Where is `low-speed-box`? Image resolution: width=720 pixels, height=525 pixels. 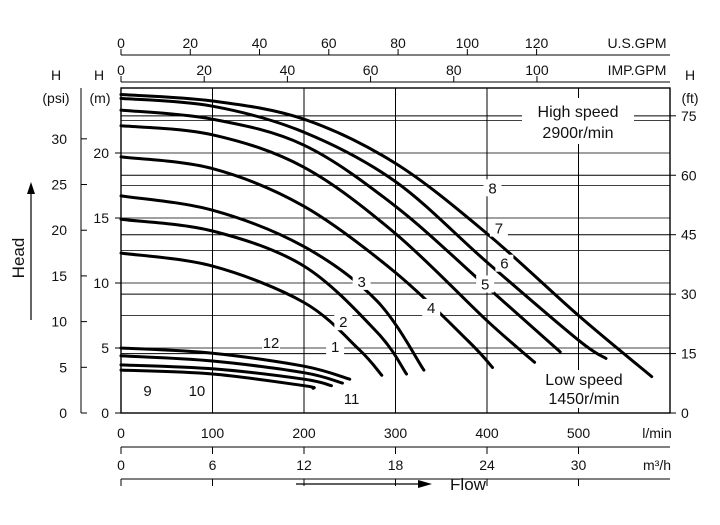 low-speed-box is located at coordinates (584, 389).